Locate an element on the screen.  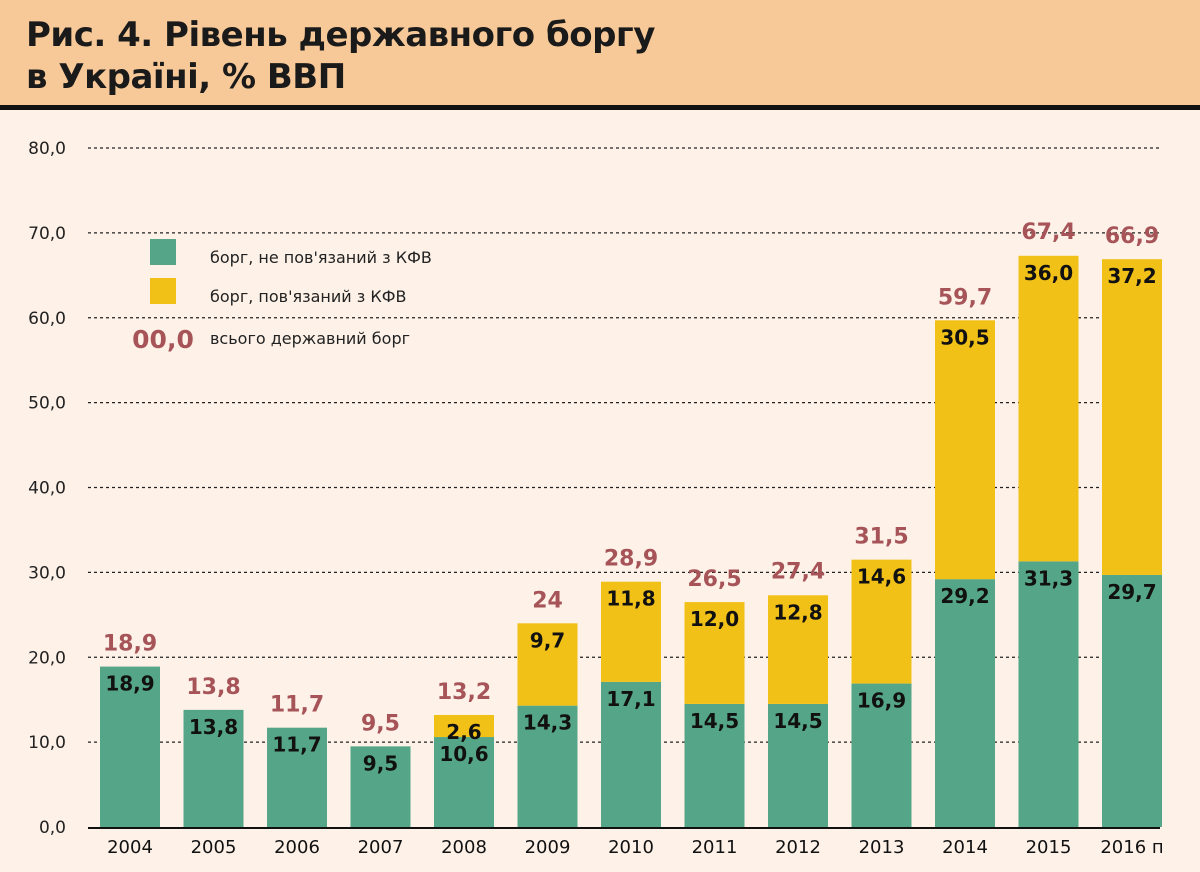
y-tick-label: 30,0 is located at coordinates (47, 573).